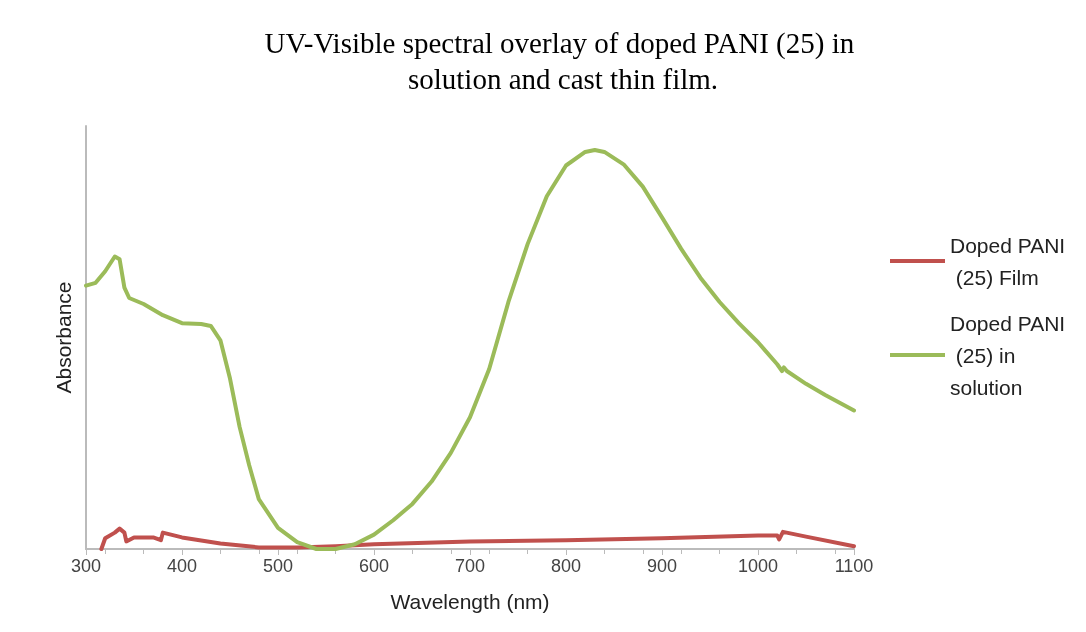 The image size is (1086, 632). Describe the element at coordinates (566, 566) in the screenshot. I see `x-tick-label: 800` at that location.